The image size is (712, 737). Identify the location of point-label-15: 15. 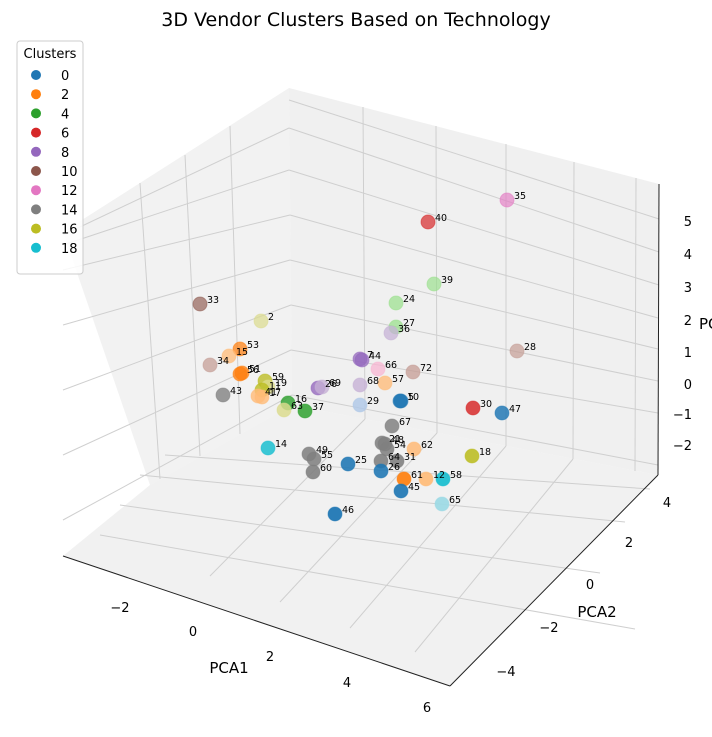
(242, 352).